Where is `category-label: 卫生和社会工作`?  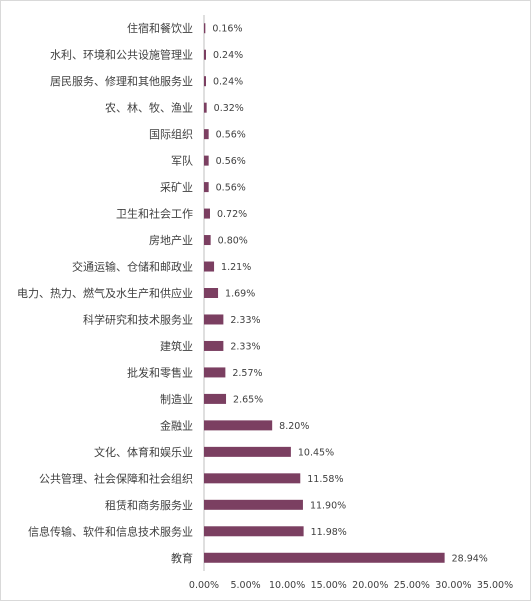 category-label: 卫生和社会工作 is located at coordinates (154, 214).